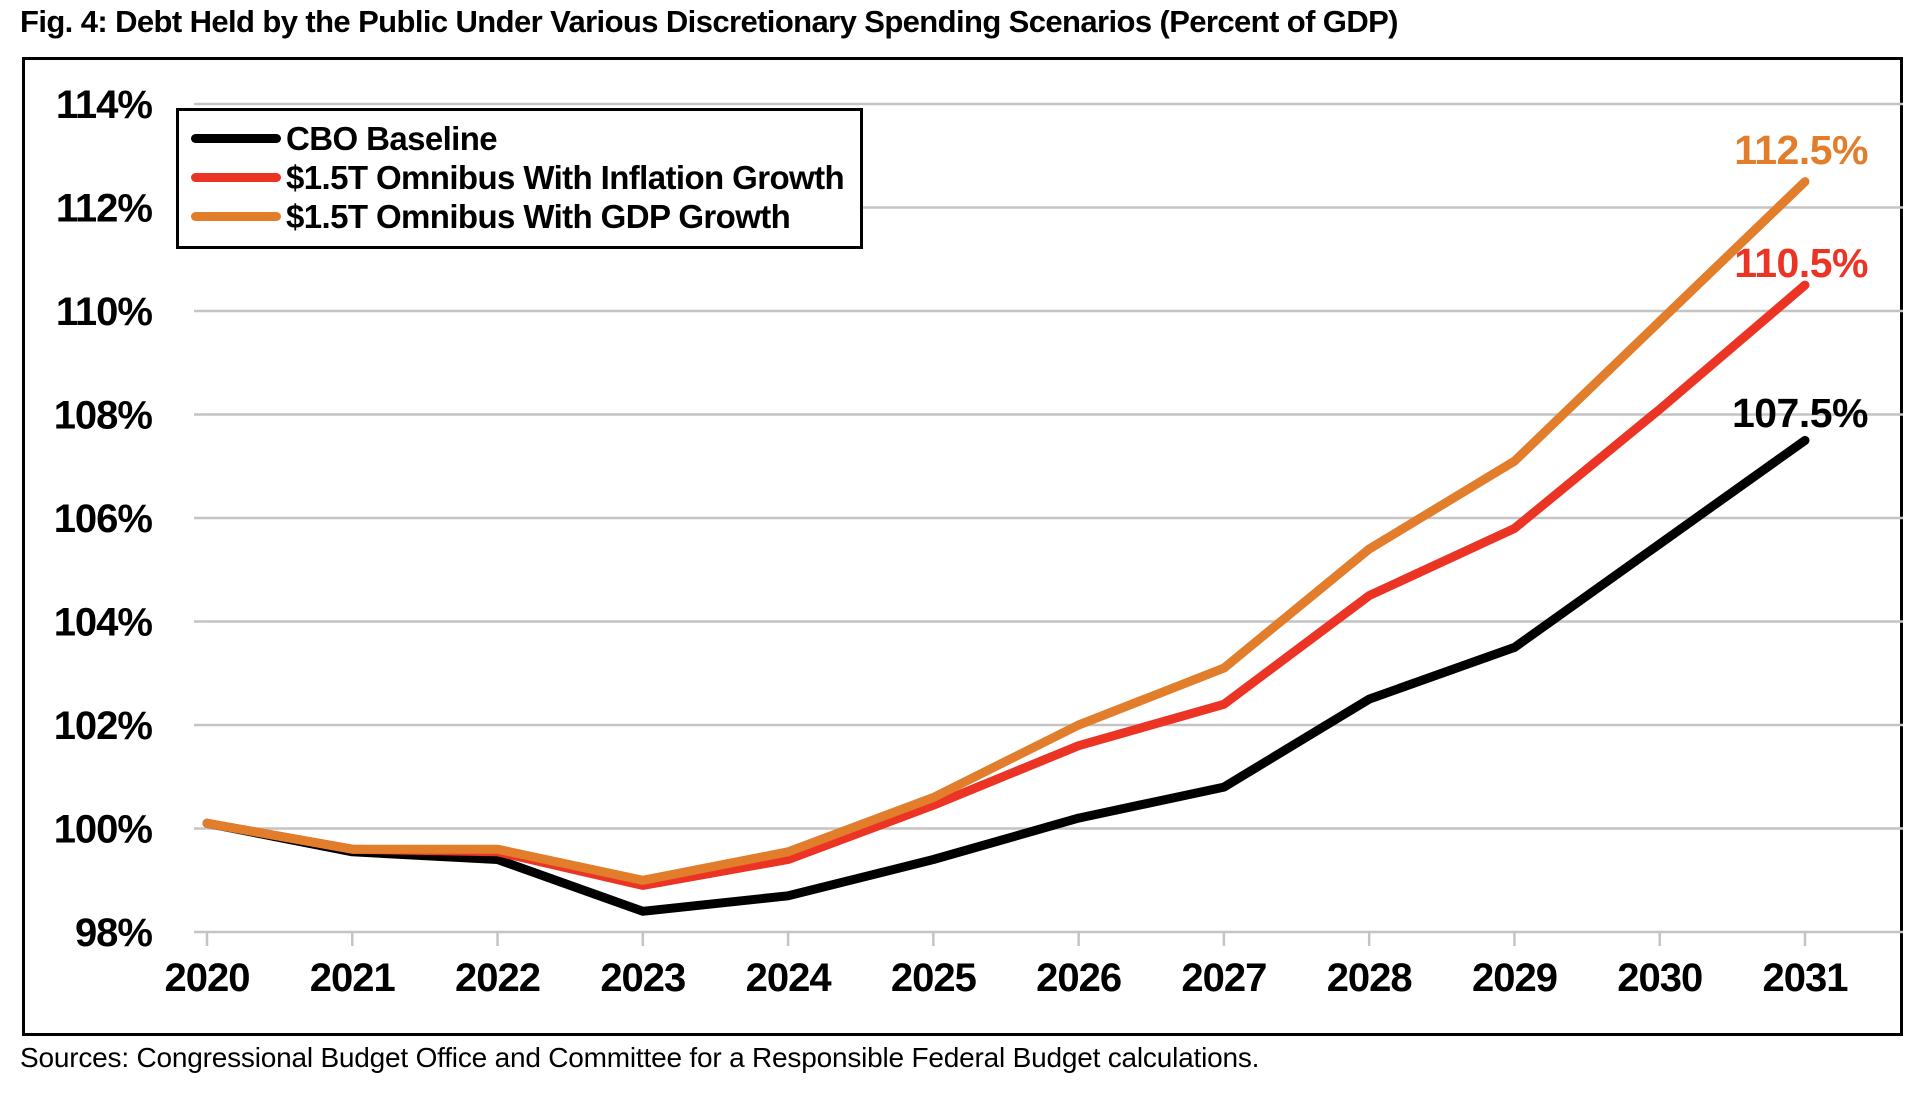  I want to click on x-tick-label: 2028, so click(1370, 978).